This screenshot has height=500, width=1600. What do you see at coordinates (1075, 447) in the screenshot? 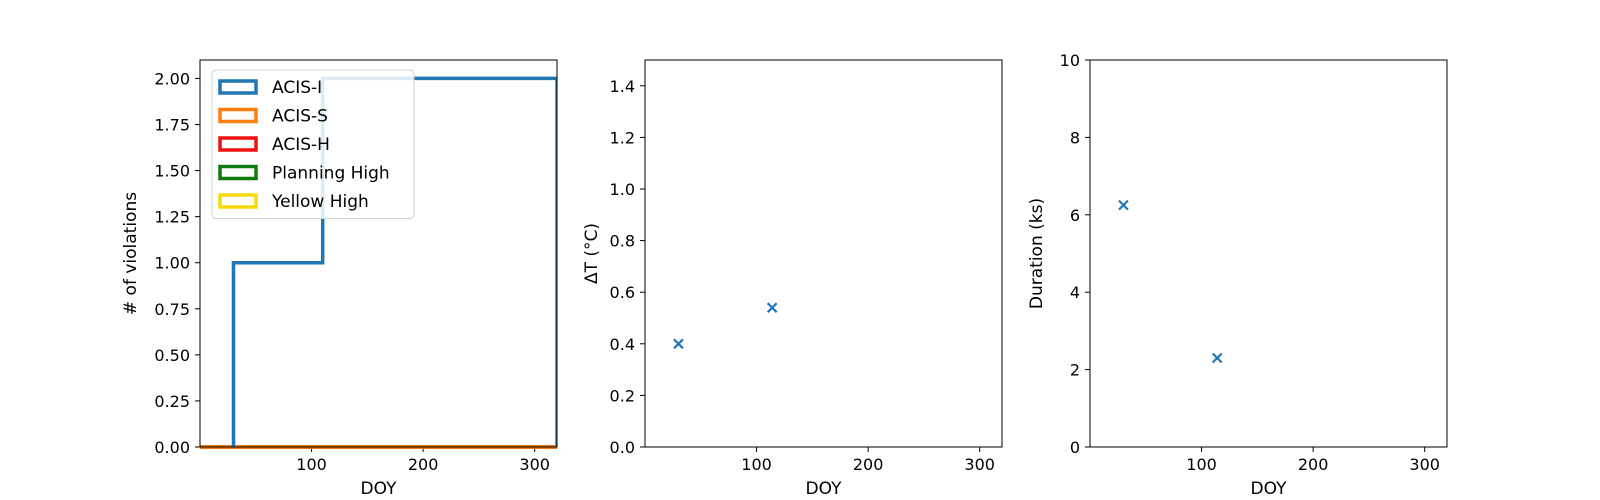
I see `y-tick-label: 0` at bounding box center [1075, 447].